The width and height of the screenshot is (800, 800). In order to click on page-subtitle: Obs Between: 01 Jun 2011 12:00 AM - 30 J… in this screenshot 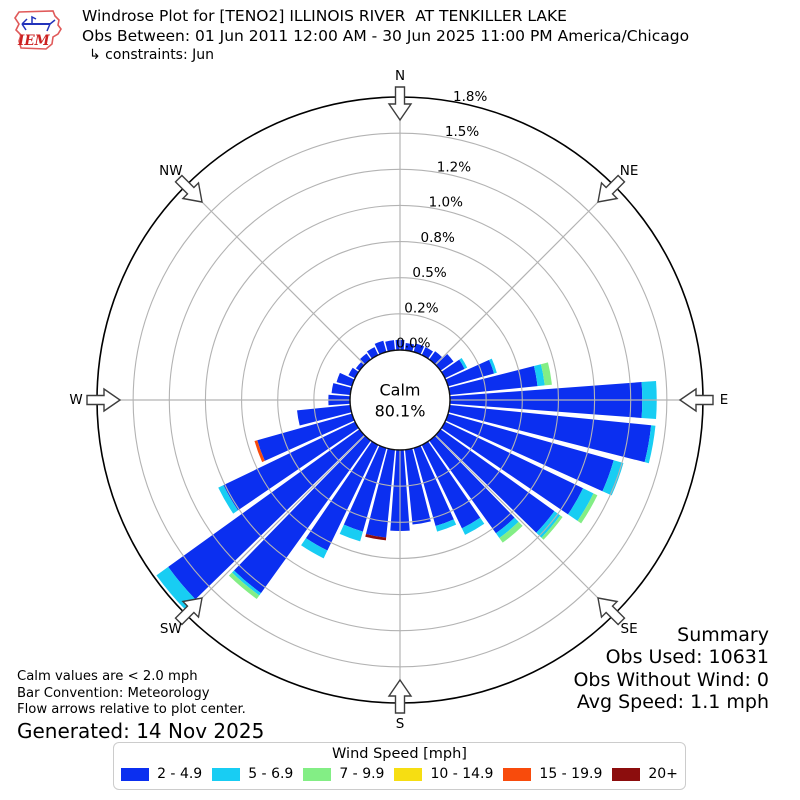, I will do `click(386, 35)`.